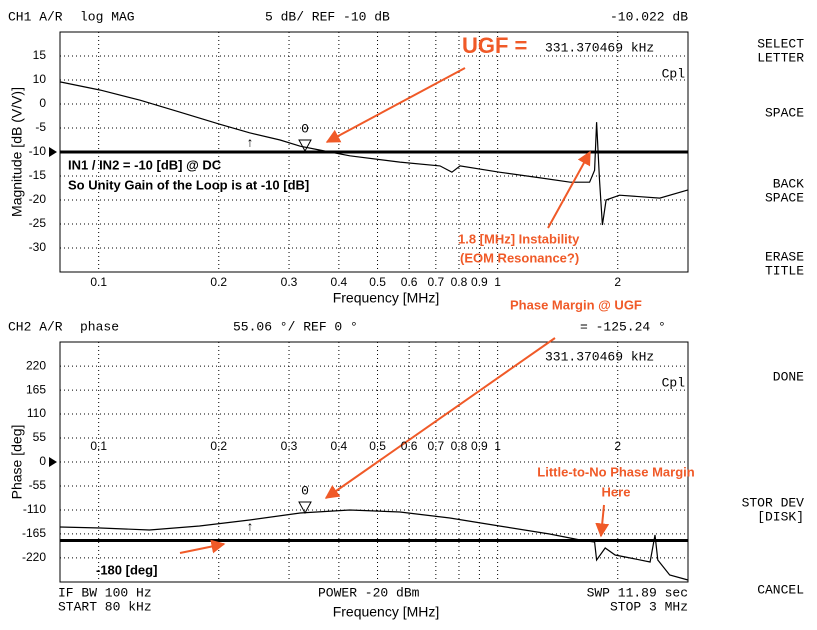  Describe the element at coordinates (602, 521) in the screenshot. I see `little-margin-arrow` at that location.